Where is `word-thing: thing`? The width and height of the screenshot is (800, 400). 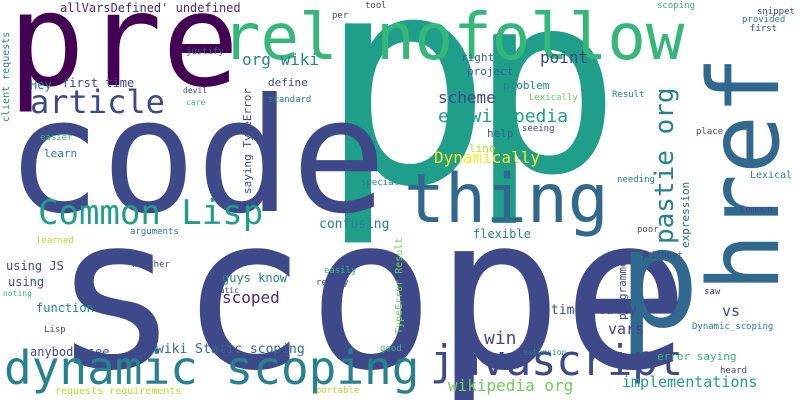 word-thing: thing is located at coordinates (506, 199).